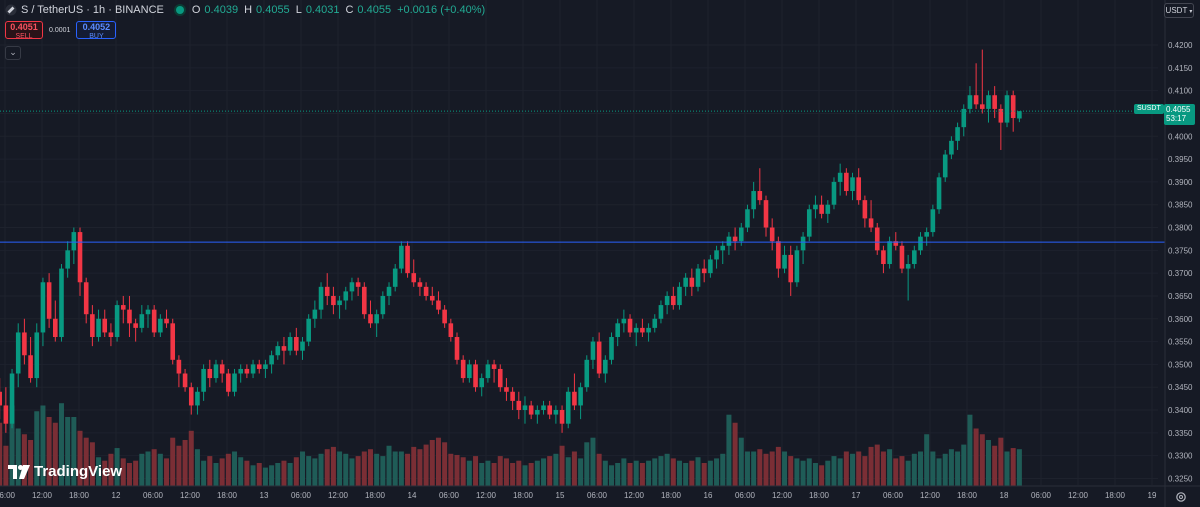  I want to click on price-tick-label: 0.3600, so click(1180, 319).